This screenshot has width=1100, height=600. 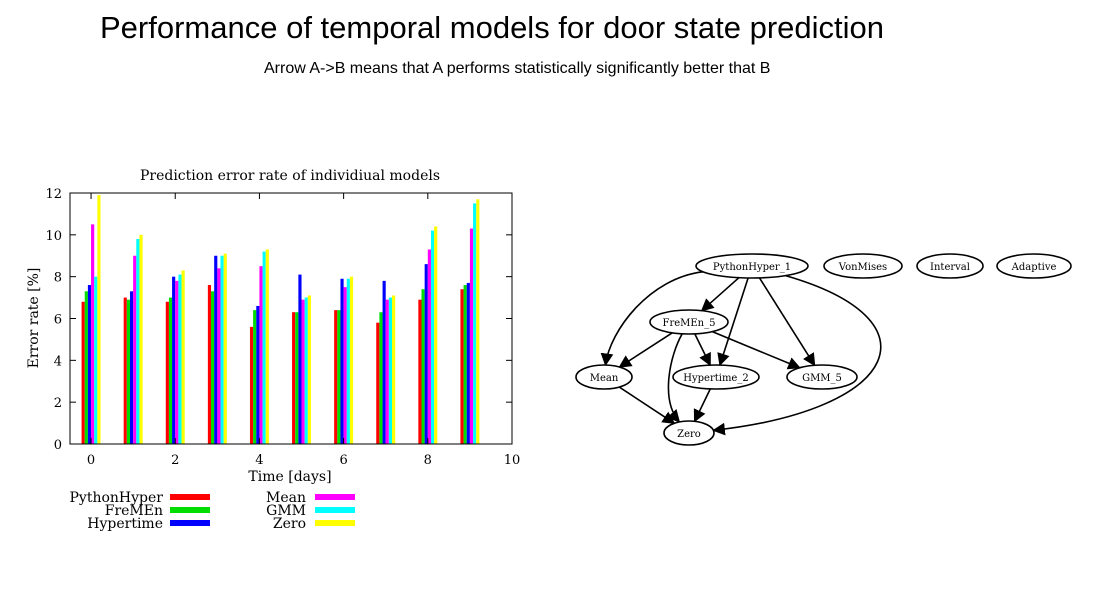 I want to click on legend-label-hypertime: Hypertime, so click(x=125, y=524).